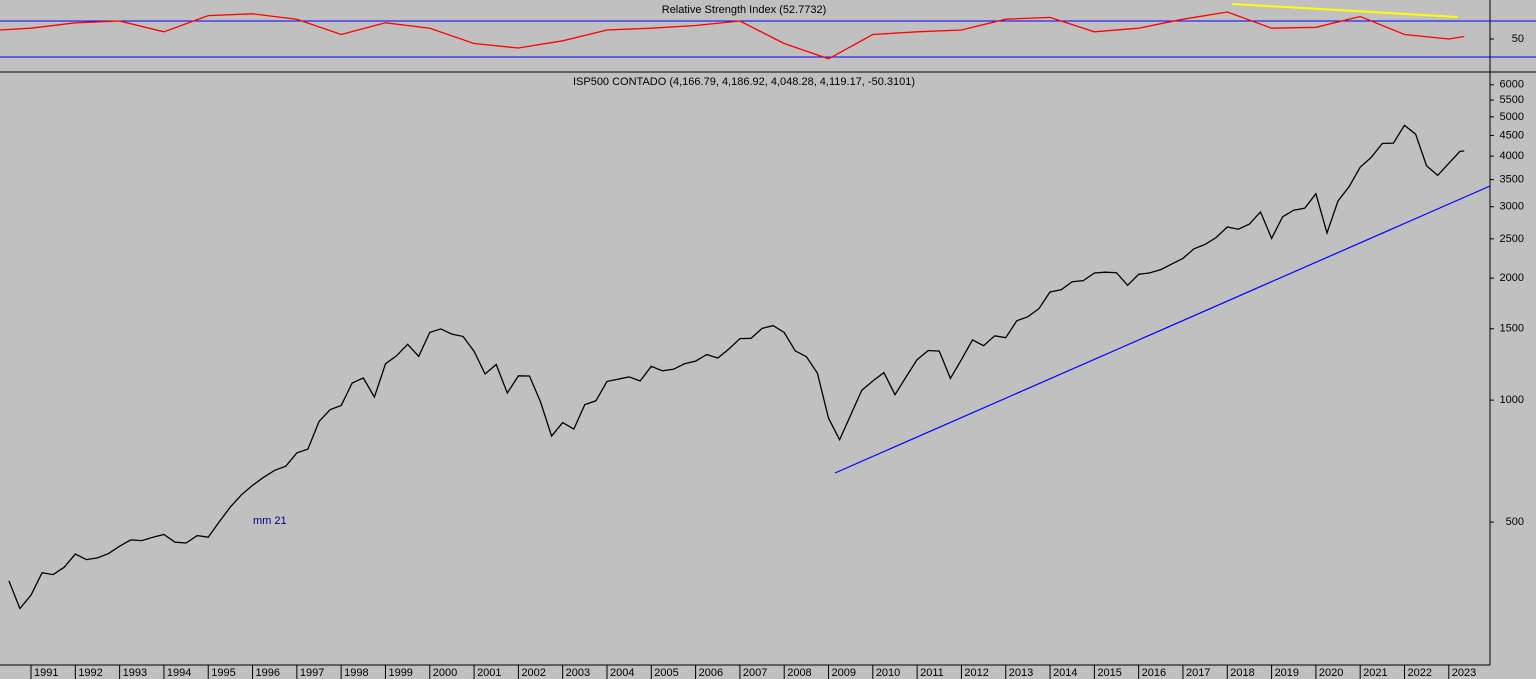  I want to click on x-tick-label: 1997, so click(312, 673).